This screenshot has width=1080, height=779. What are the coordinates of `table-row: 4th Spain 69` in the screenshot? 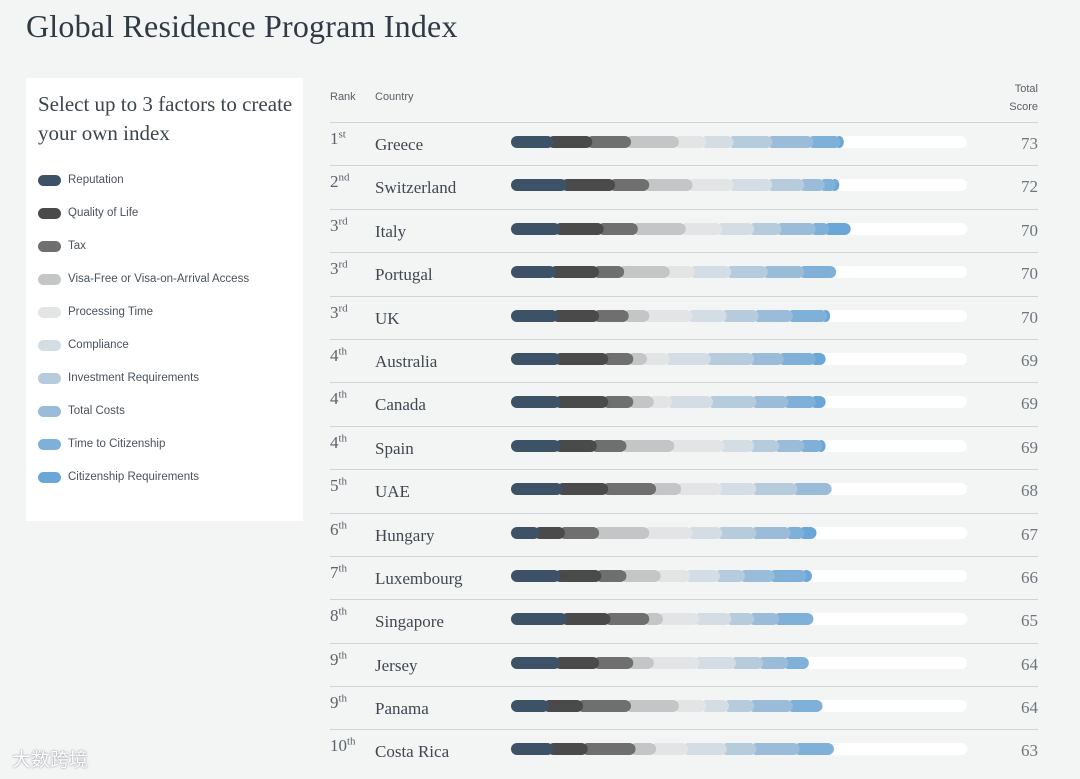 It's located at (684, 447).